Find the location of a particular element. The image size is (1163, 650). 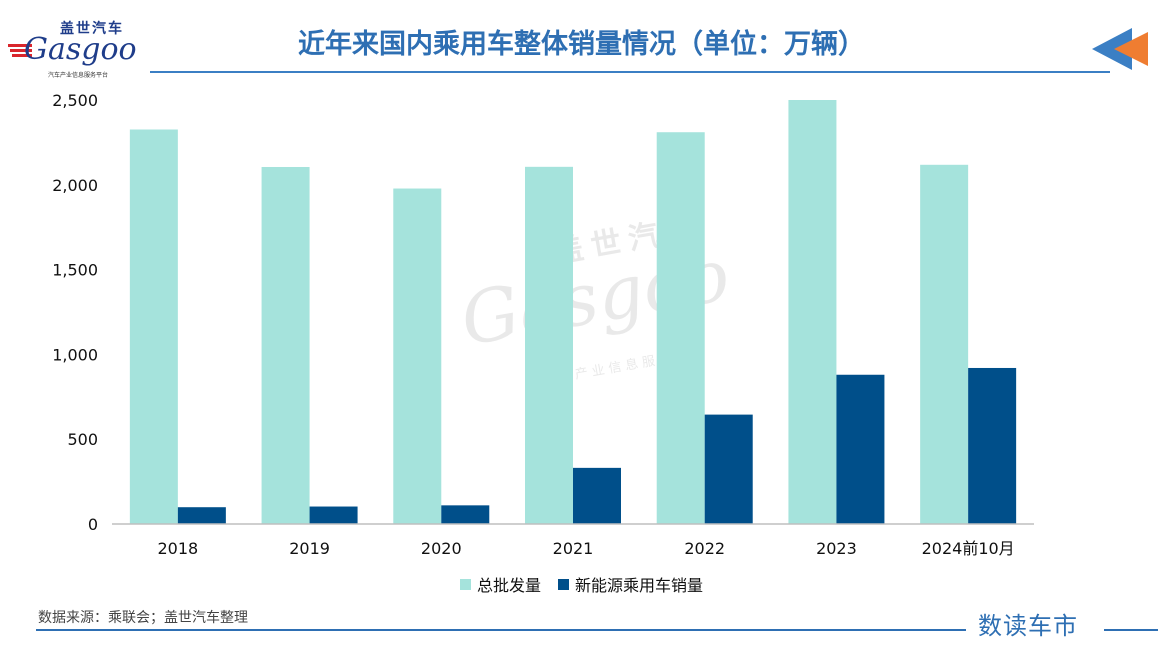

footer-brand: 数读车市 is located at coordinates (1028, 626).